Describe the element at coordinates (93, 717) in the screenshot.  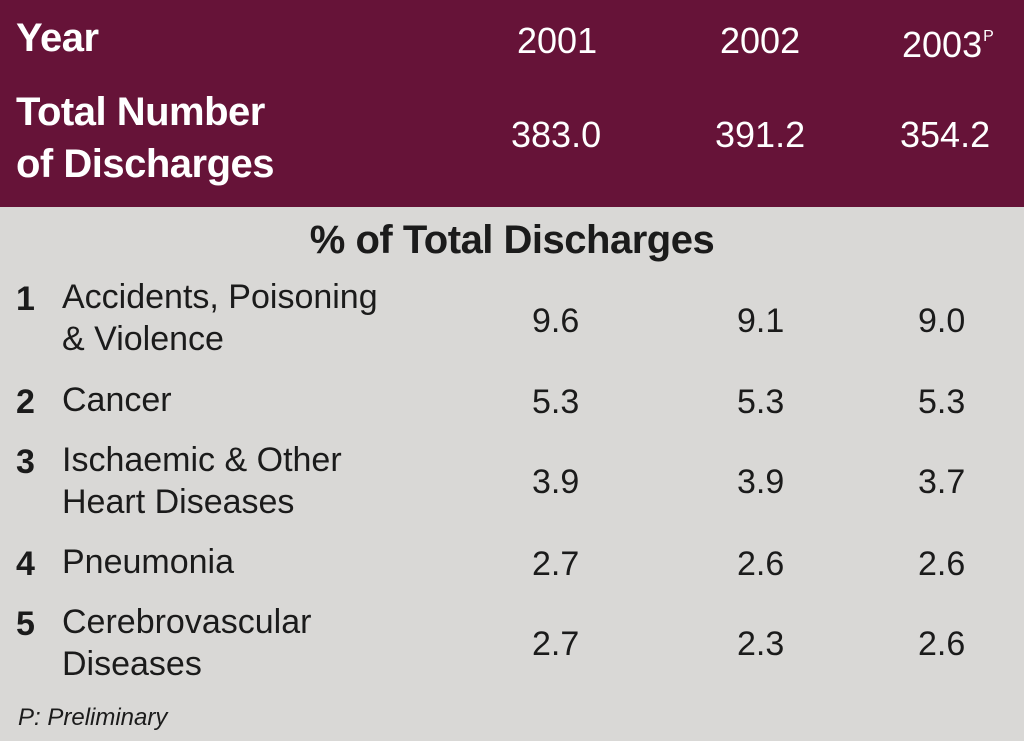
I see `footnote: P: Preliminary` at that location.